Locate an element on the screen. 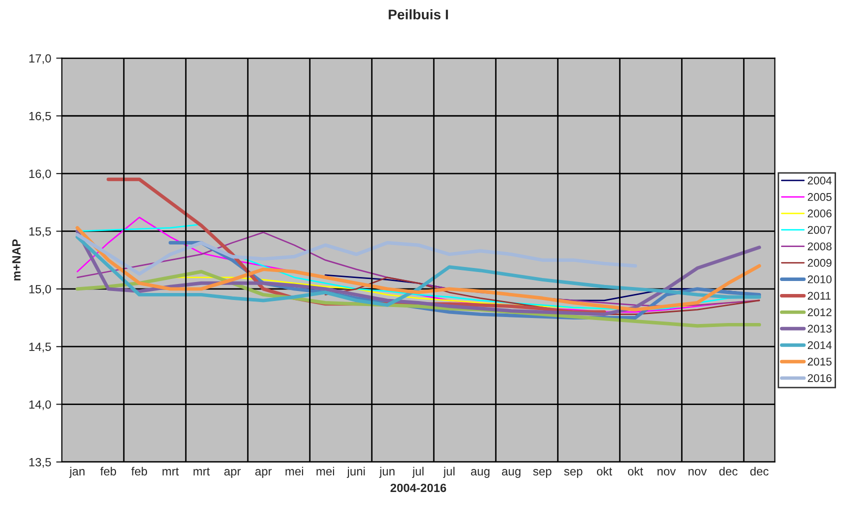 This screenshot has width=859, height=506. x-tick-label: juni is located at coordinates (355, 472).